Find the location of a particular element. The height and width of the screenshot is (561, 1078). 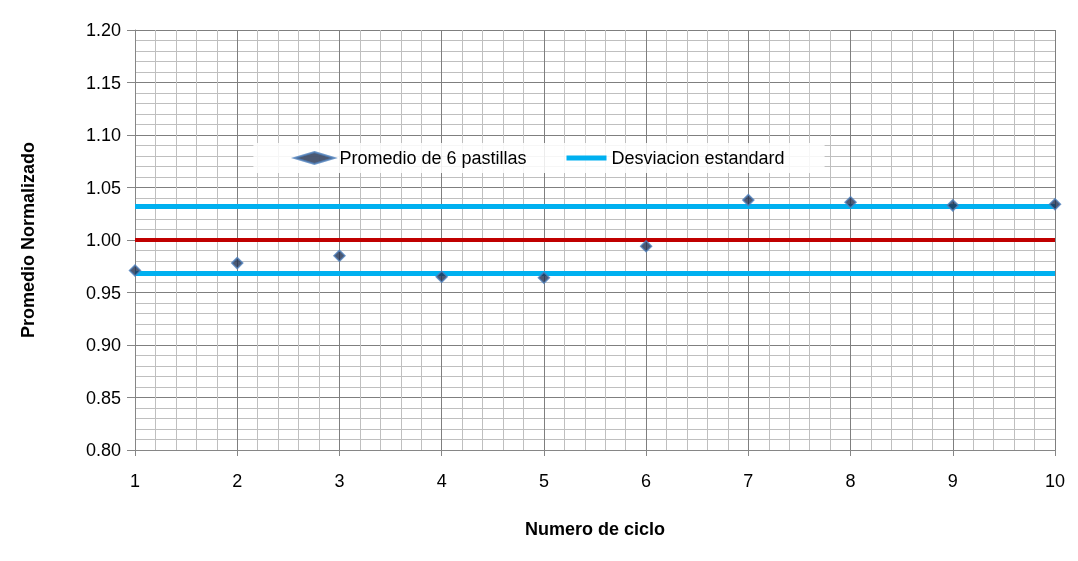

x-tick-label: 6 is located at coordinates (646, 481).